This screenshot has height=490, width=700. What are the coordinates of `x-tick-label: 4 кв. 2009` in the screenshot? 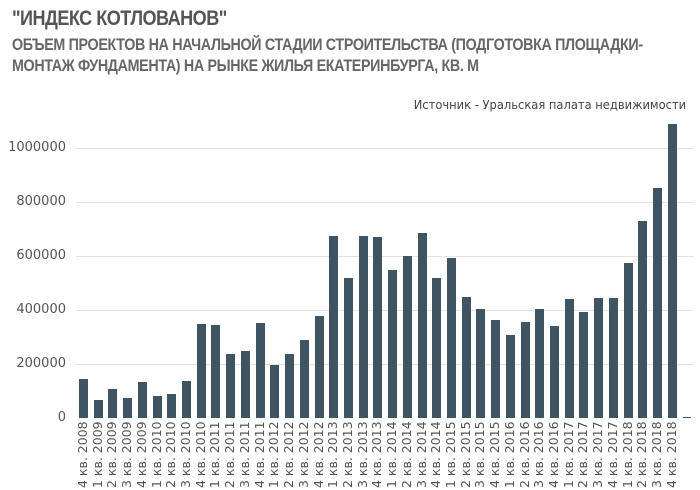 It's located at (141, 454).